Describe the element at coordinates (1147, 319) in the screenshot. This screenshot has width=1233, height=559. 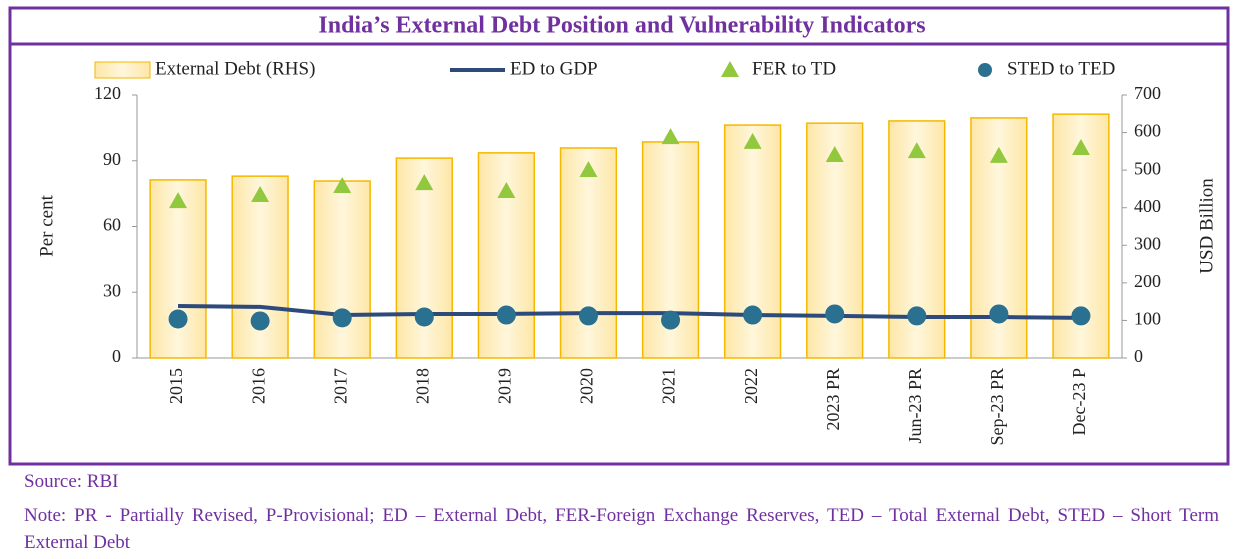
I see `y2-tick-label: 100` at that location.